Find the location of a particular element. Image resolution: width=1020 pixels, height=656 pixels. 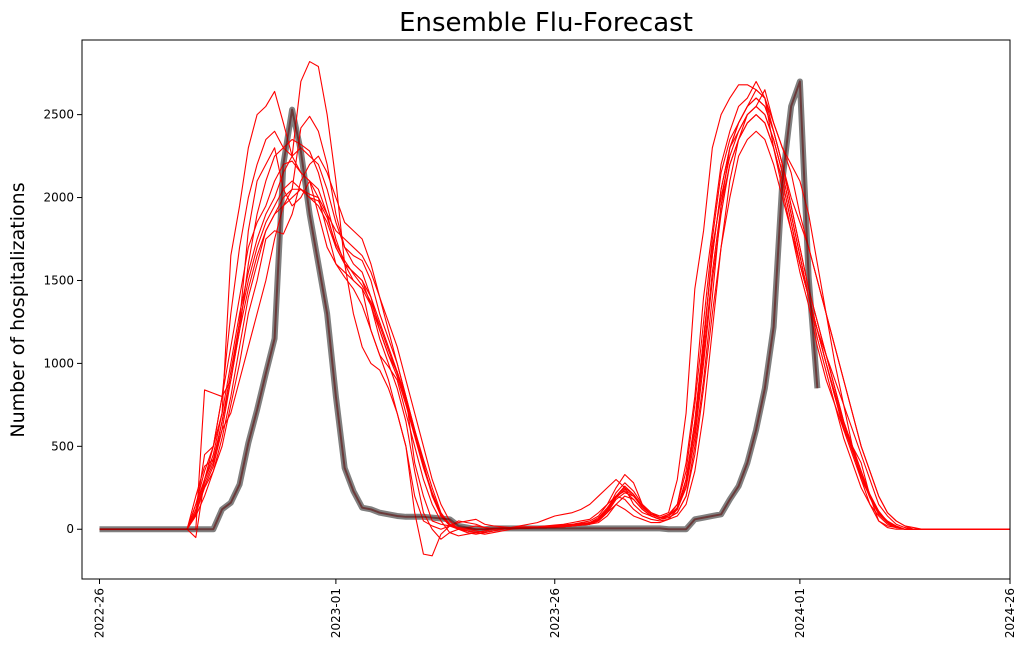

x-tick-label: 2023-26 is located at coordinates (555, 613).